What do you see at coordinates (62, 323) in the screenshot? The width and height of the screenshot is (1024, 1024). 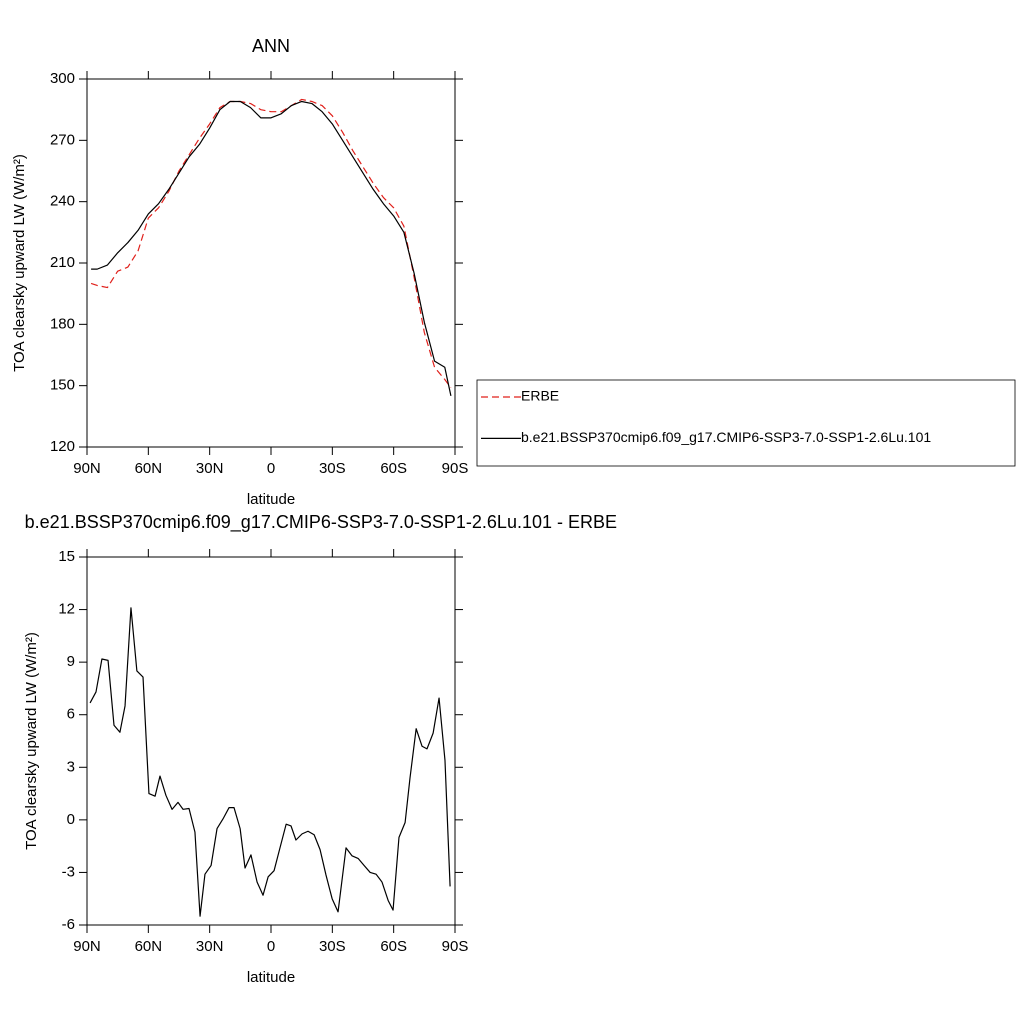 I see `y-tick-label: 180` at bounding box center [62, 323].